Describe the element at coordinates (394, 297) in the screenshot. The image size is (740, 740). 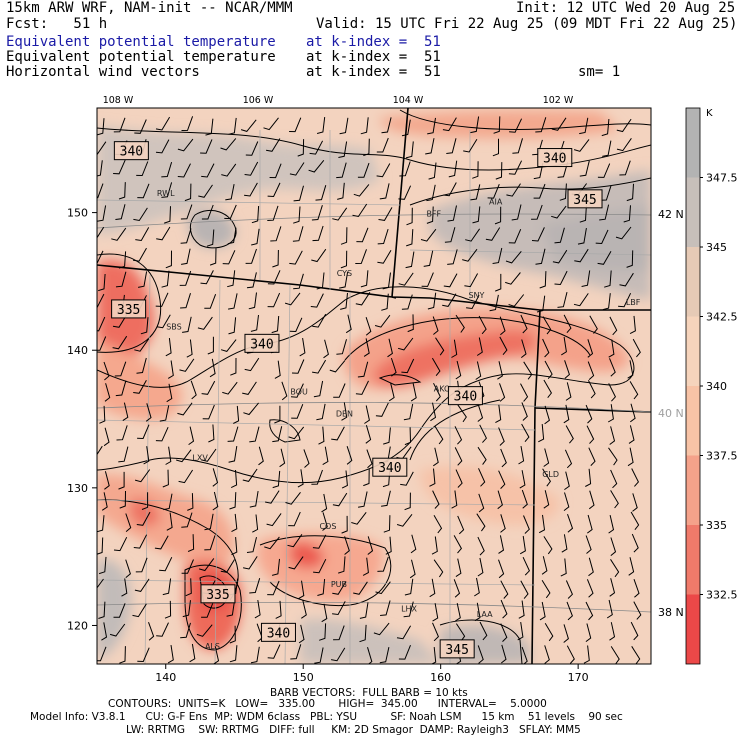
I see `state-border` at that location.